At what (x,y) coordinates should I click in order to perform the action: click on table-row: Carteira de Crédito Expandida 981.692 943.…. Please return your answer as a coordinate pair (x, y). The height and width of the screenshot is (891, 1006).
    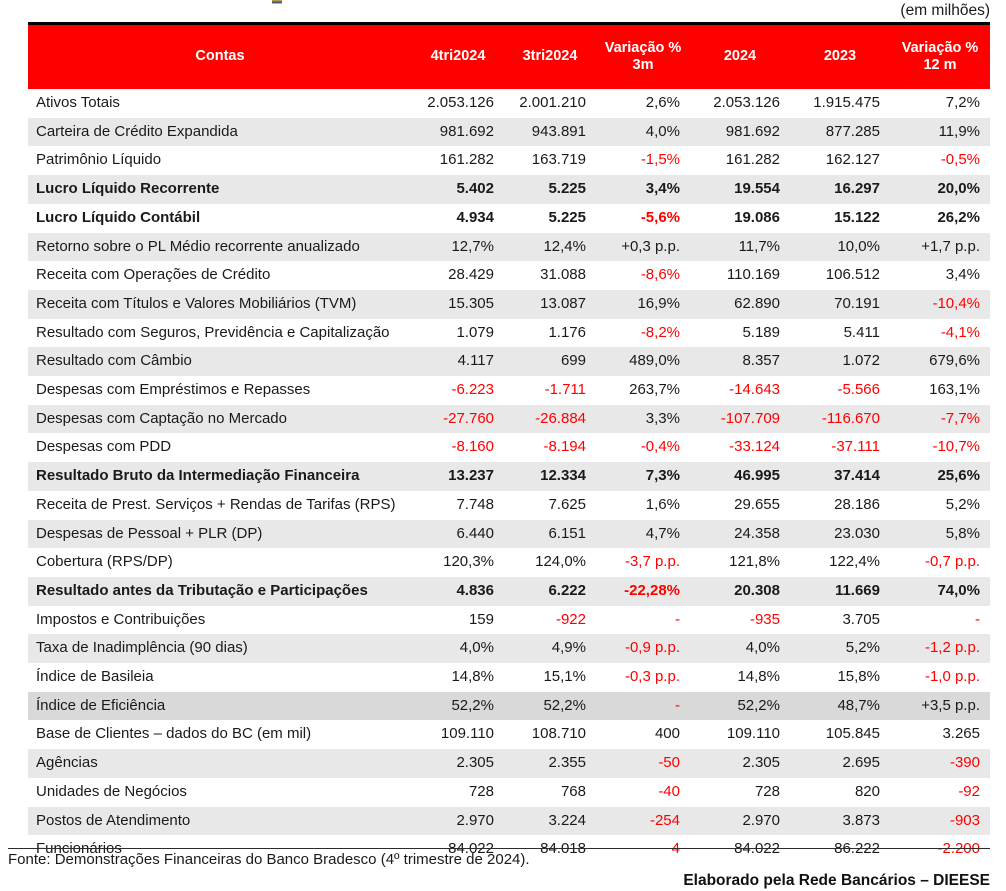
    Looking at the image, I should click on (509, 132).